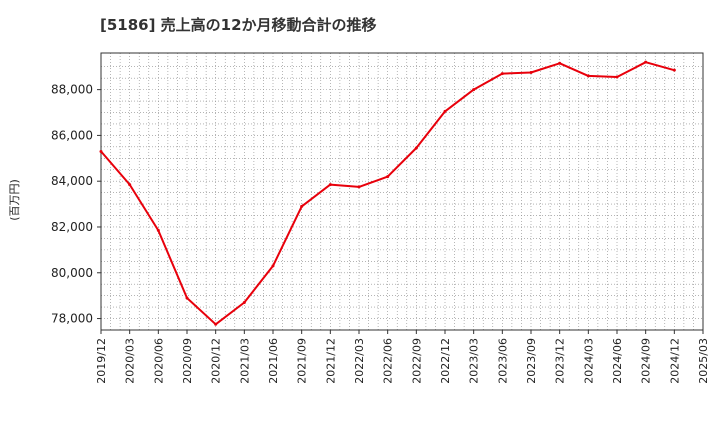  I want to click on y-axis-label: (百万円), so click(14, 200).